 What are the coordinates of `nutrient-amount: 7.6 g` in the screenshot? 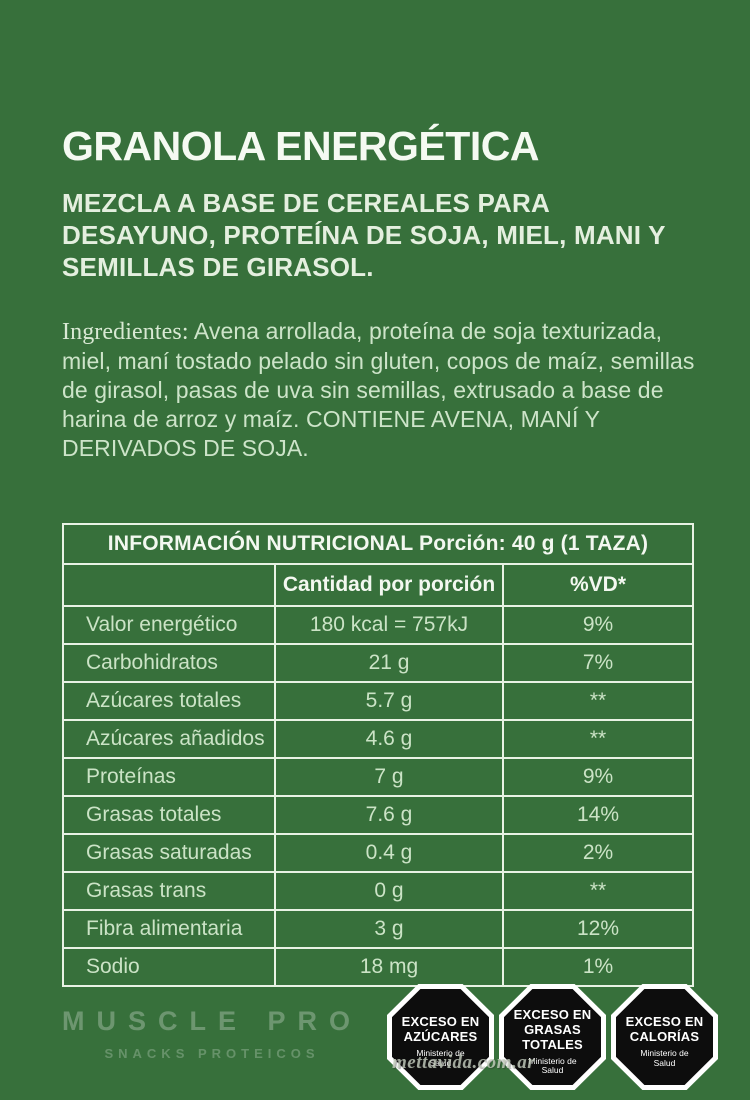 It's located at (389, 815).